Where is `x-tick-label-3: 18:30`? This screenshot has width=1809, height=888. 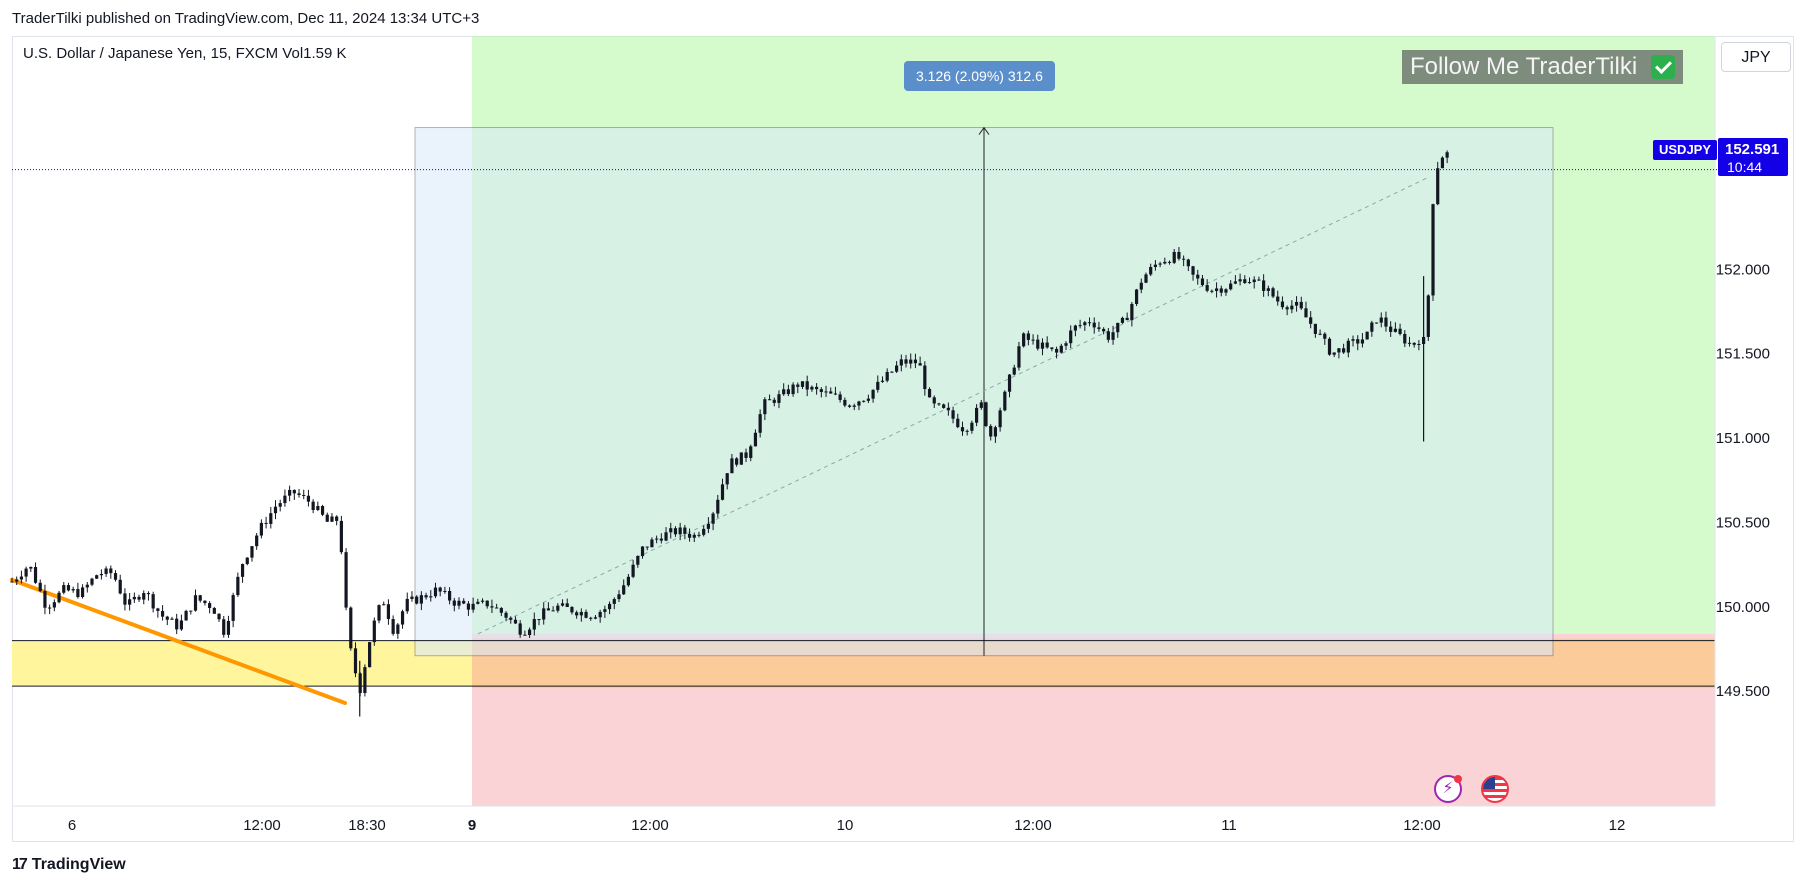
x-tick-label-3: 18:30 is located at coordinates (367, 825).